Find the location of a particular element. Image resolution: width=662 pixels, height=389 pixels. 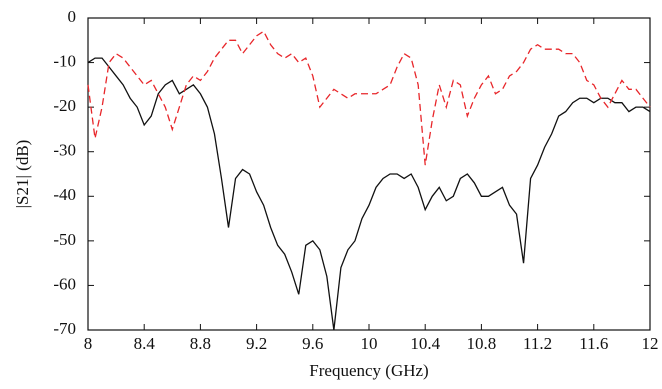

x-tick-label: 8.8 is located at coordinates (200, 343).